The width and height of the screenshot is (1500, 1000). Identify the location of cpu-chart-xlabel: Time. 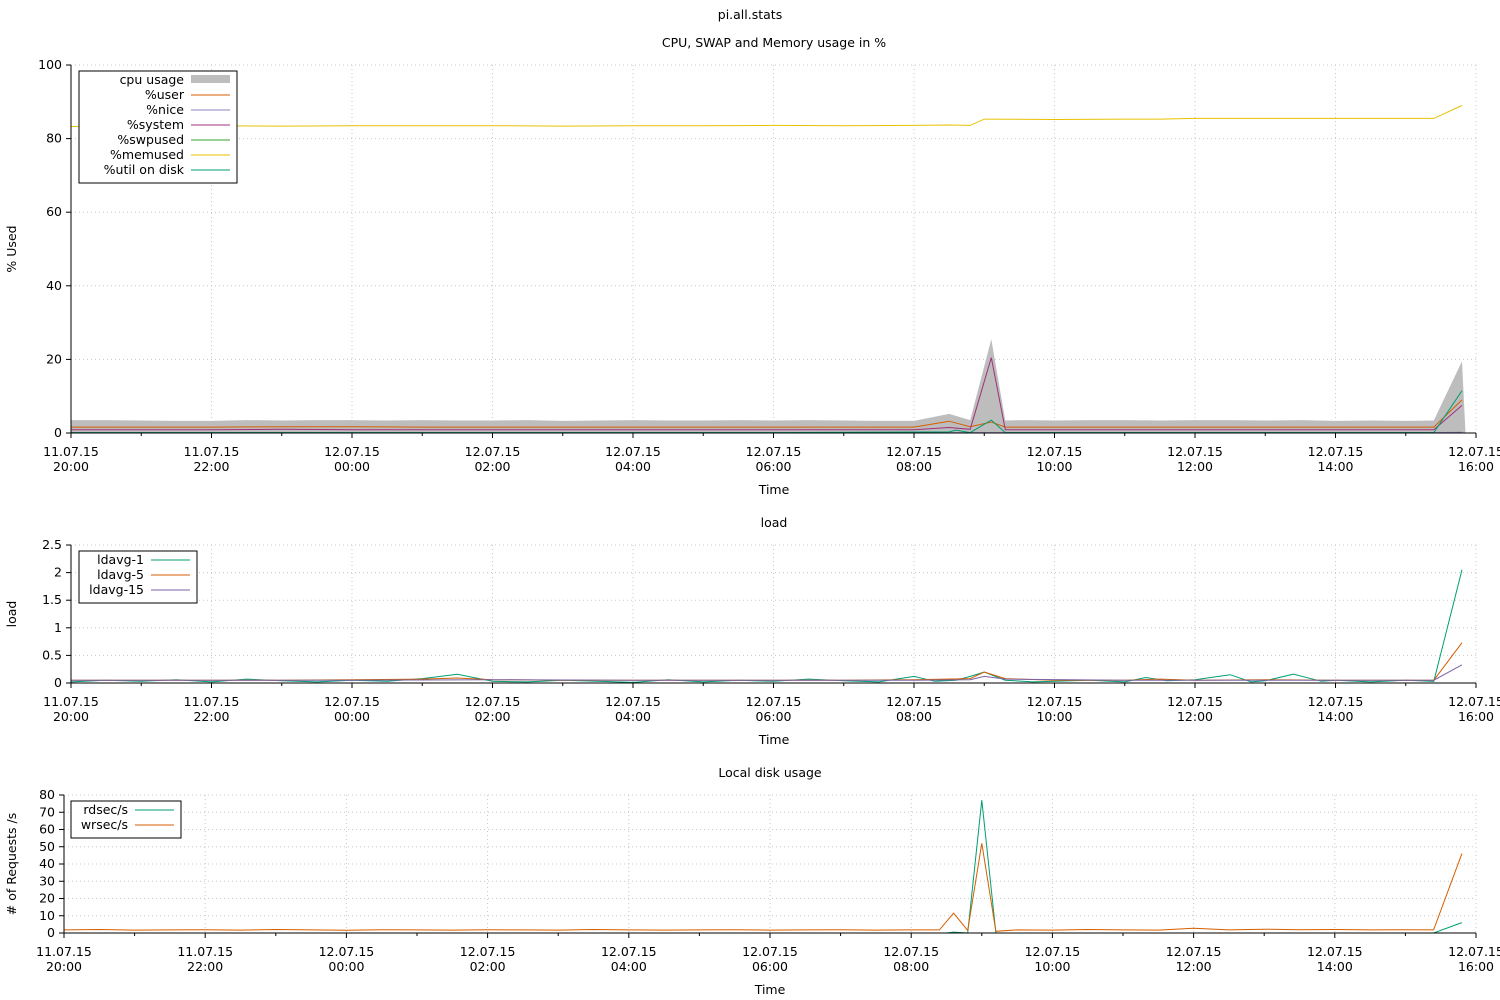
(774, 489).